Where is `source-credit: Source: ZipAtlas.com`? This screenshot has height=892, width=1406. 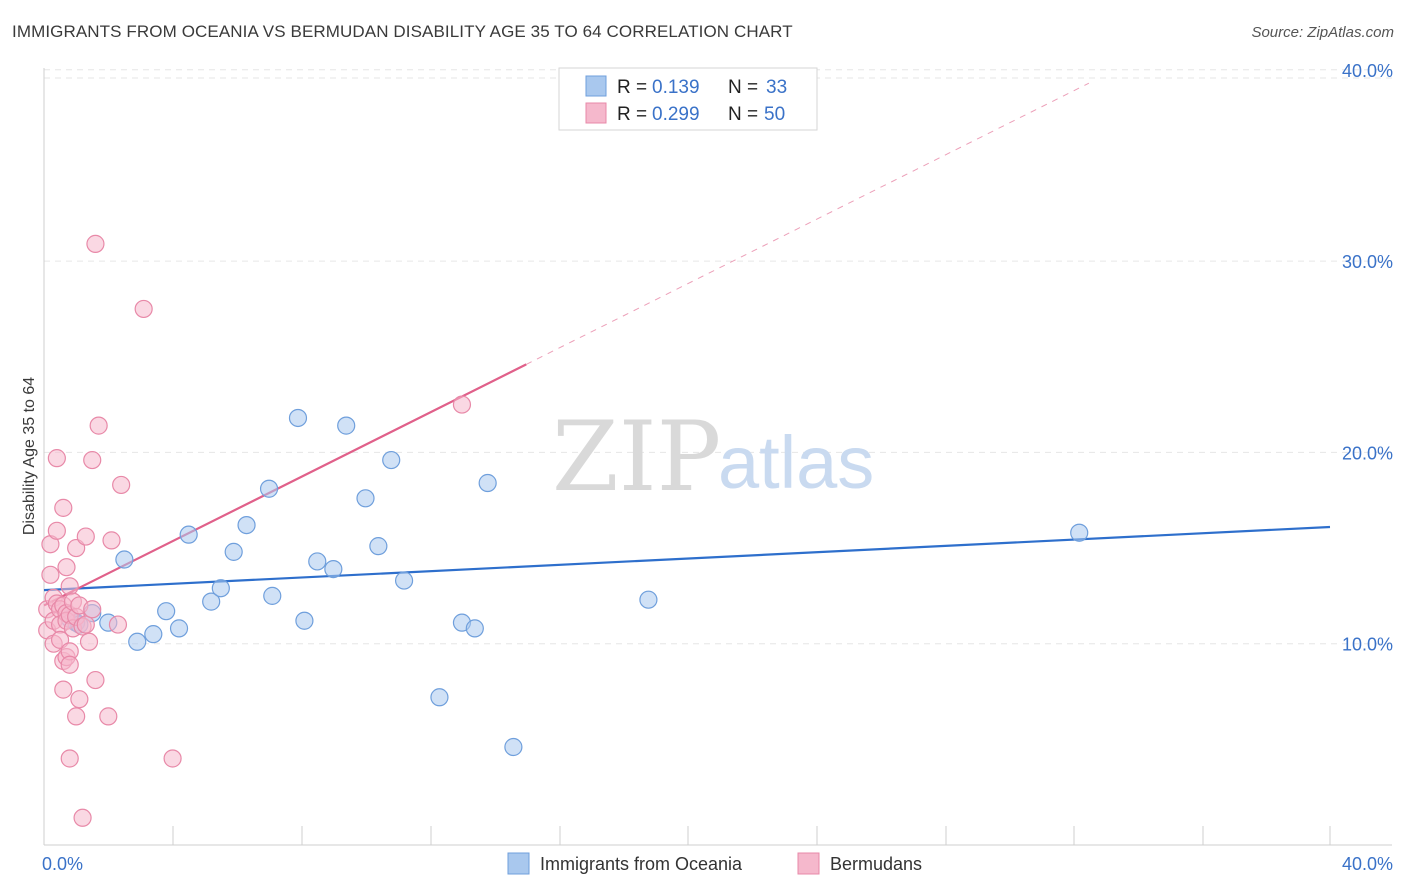 source-credit: Source: ZipAtlas.com is located at coordinates (1322, 32).